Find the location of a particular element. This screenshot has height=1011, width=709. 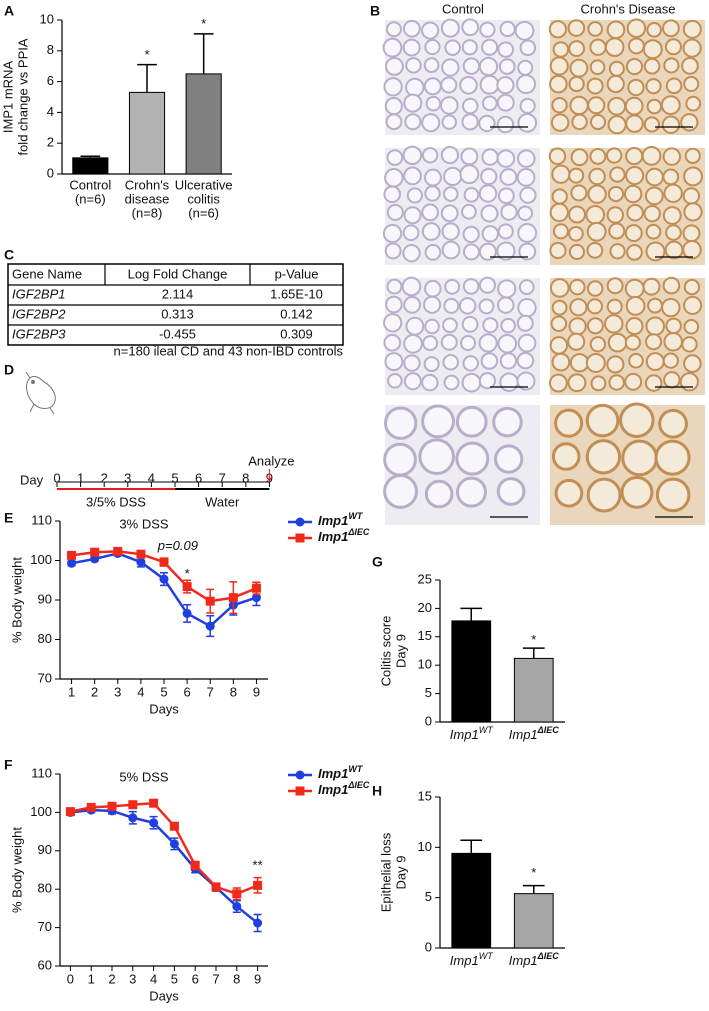

legend-label: Imp1WT is located at coordinates (341, 519).